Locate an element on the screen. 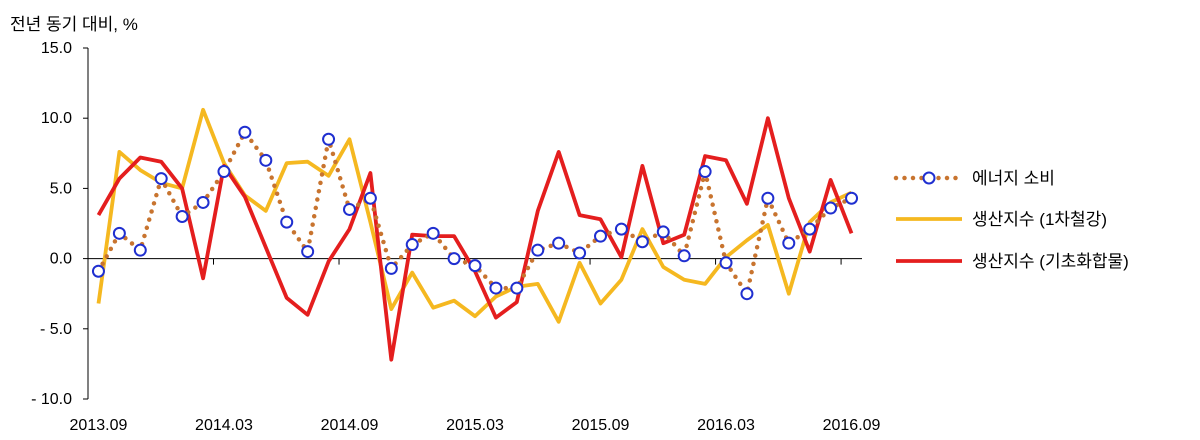 The image size is (1200, 440). y-tick-label: 0.0 is located at coordinates (61, 259).